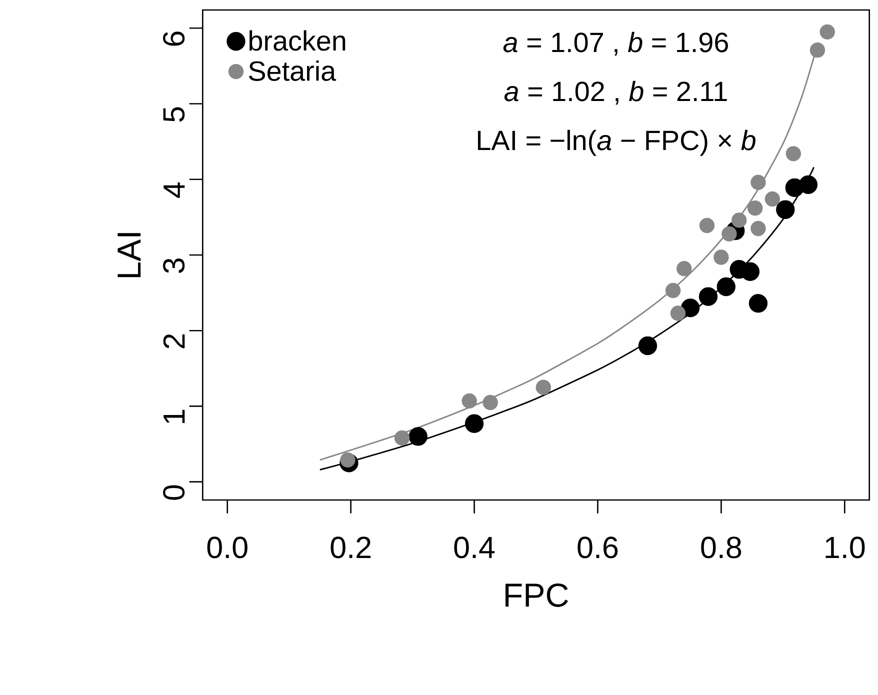 The width and height of the screenshot is (878, 695). Describe the element at coordinates (292, 71) in the screenshot. I see `legend-label: Setaria` at that location.